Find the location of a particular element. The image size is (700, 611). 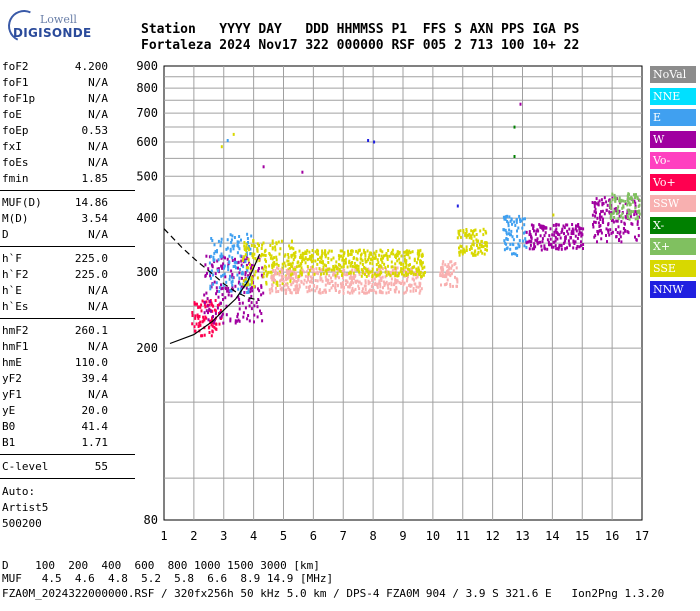

param-row: hmE 110.0 is located at coordinates (55, 362).